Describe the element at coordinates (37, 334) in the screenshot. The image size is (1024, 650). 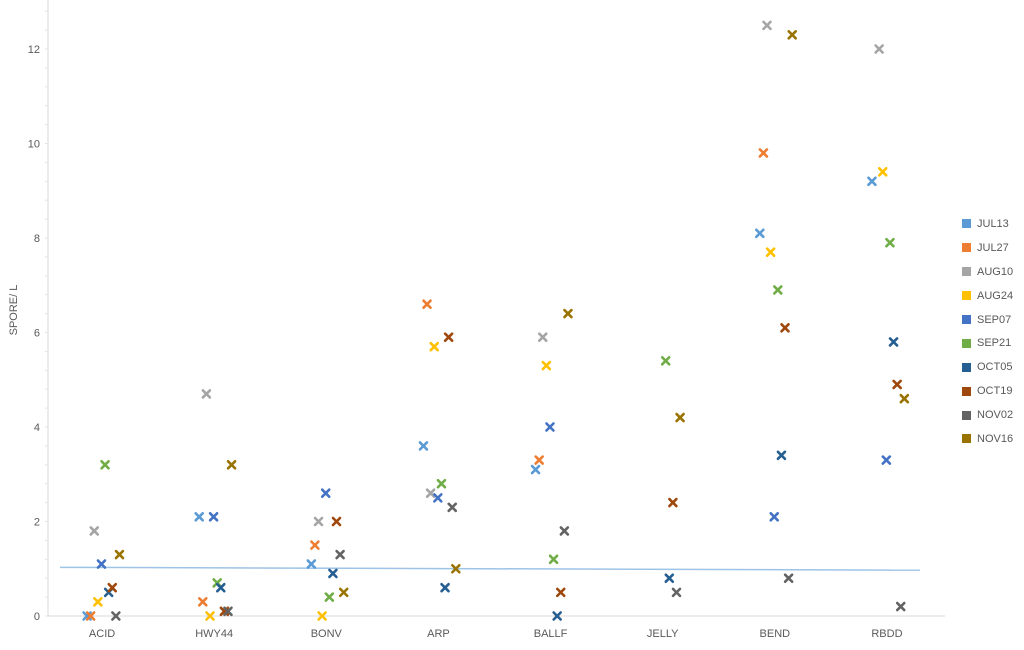
I see `y-tick-label: 6` at that location.